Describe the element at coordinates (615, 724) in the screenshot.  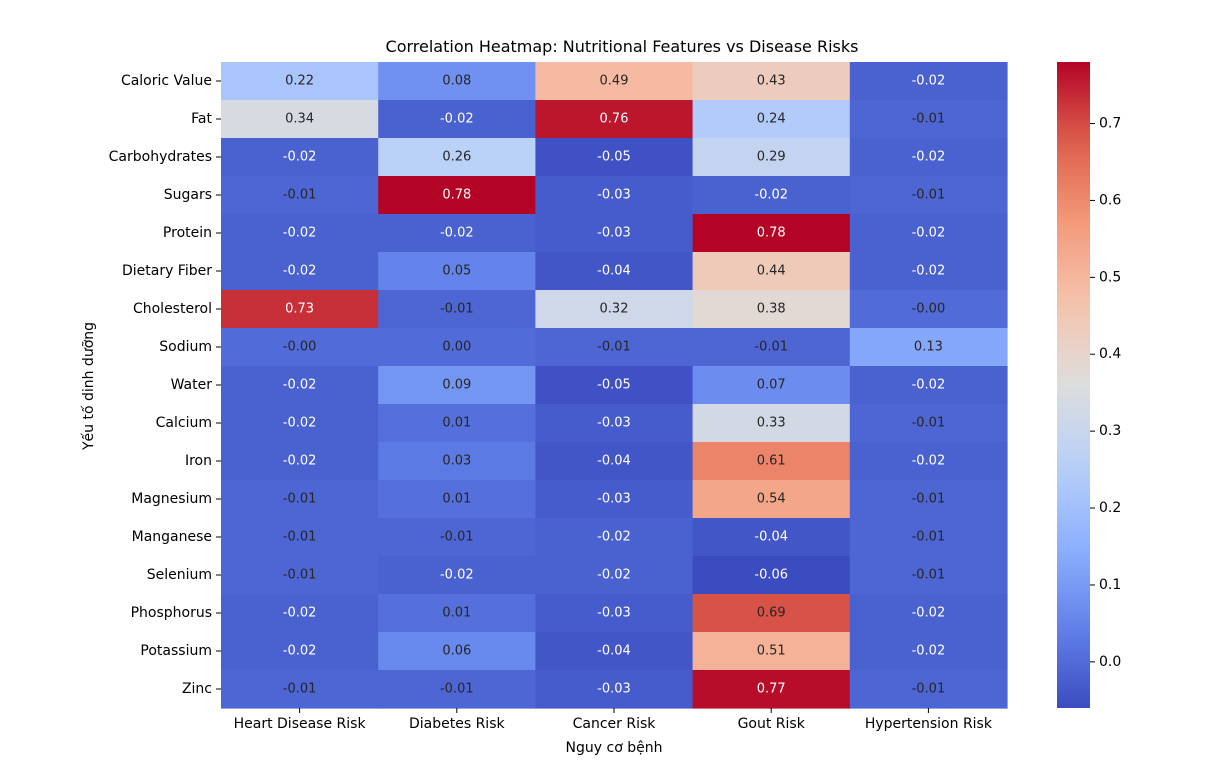
I see `column-tick-label: Cancer Risk` at that location.